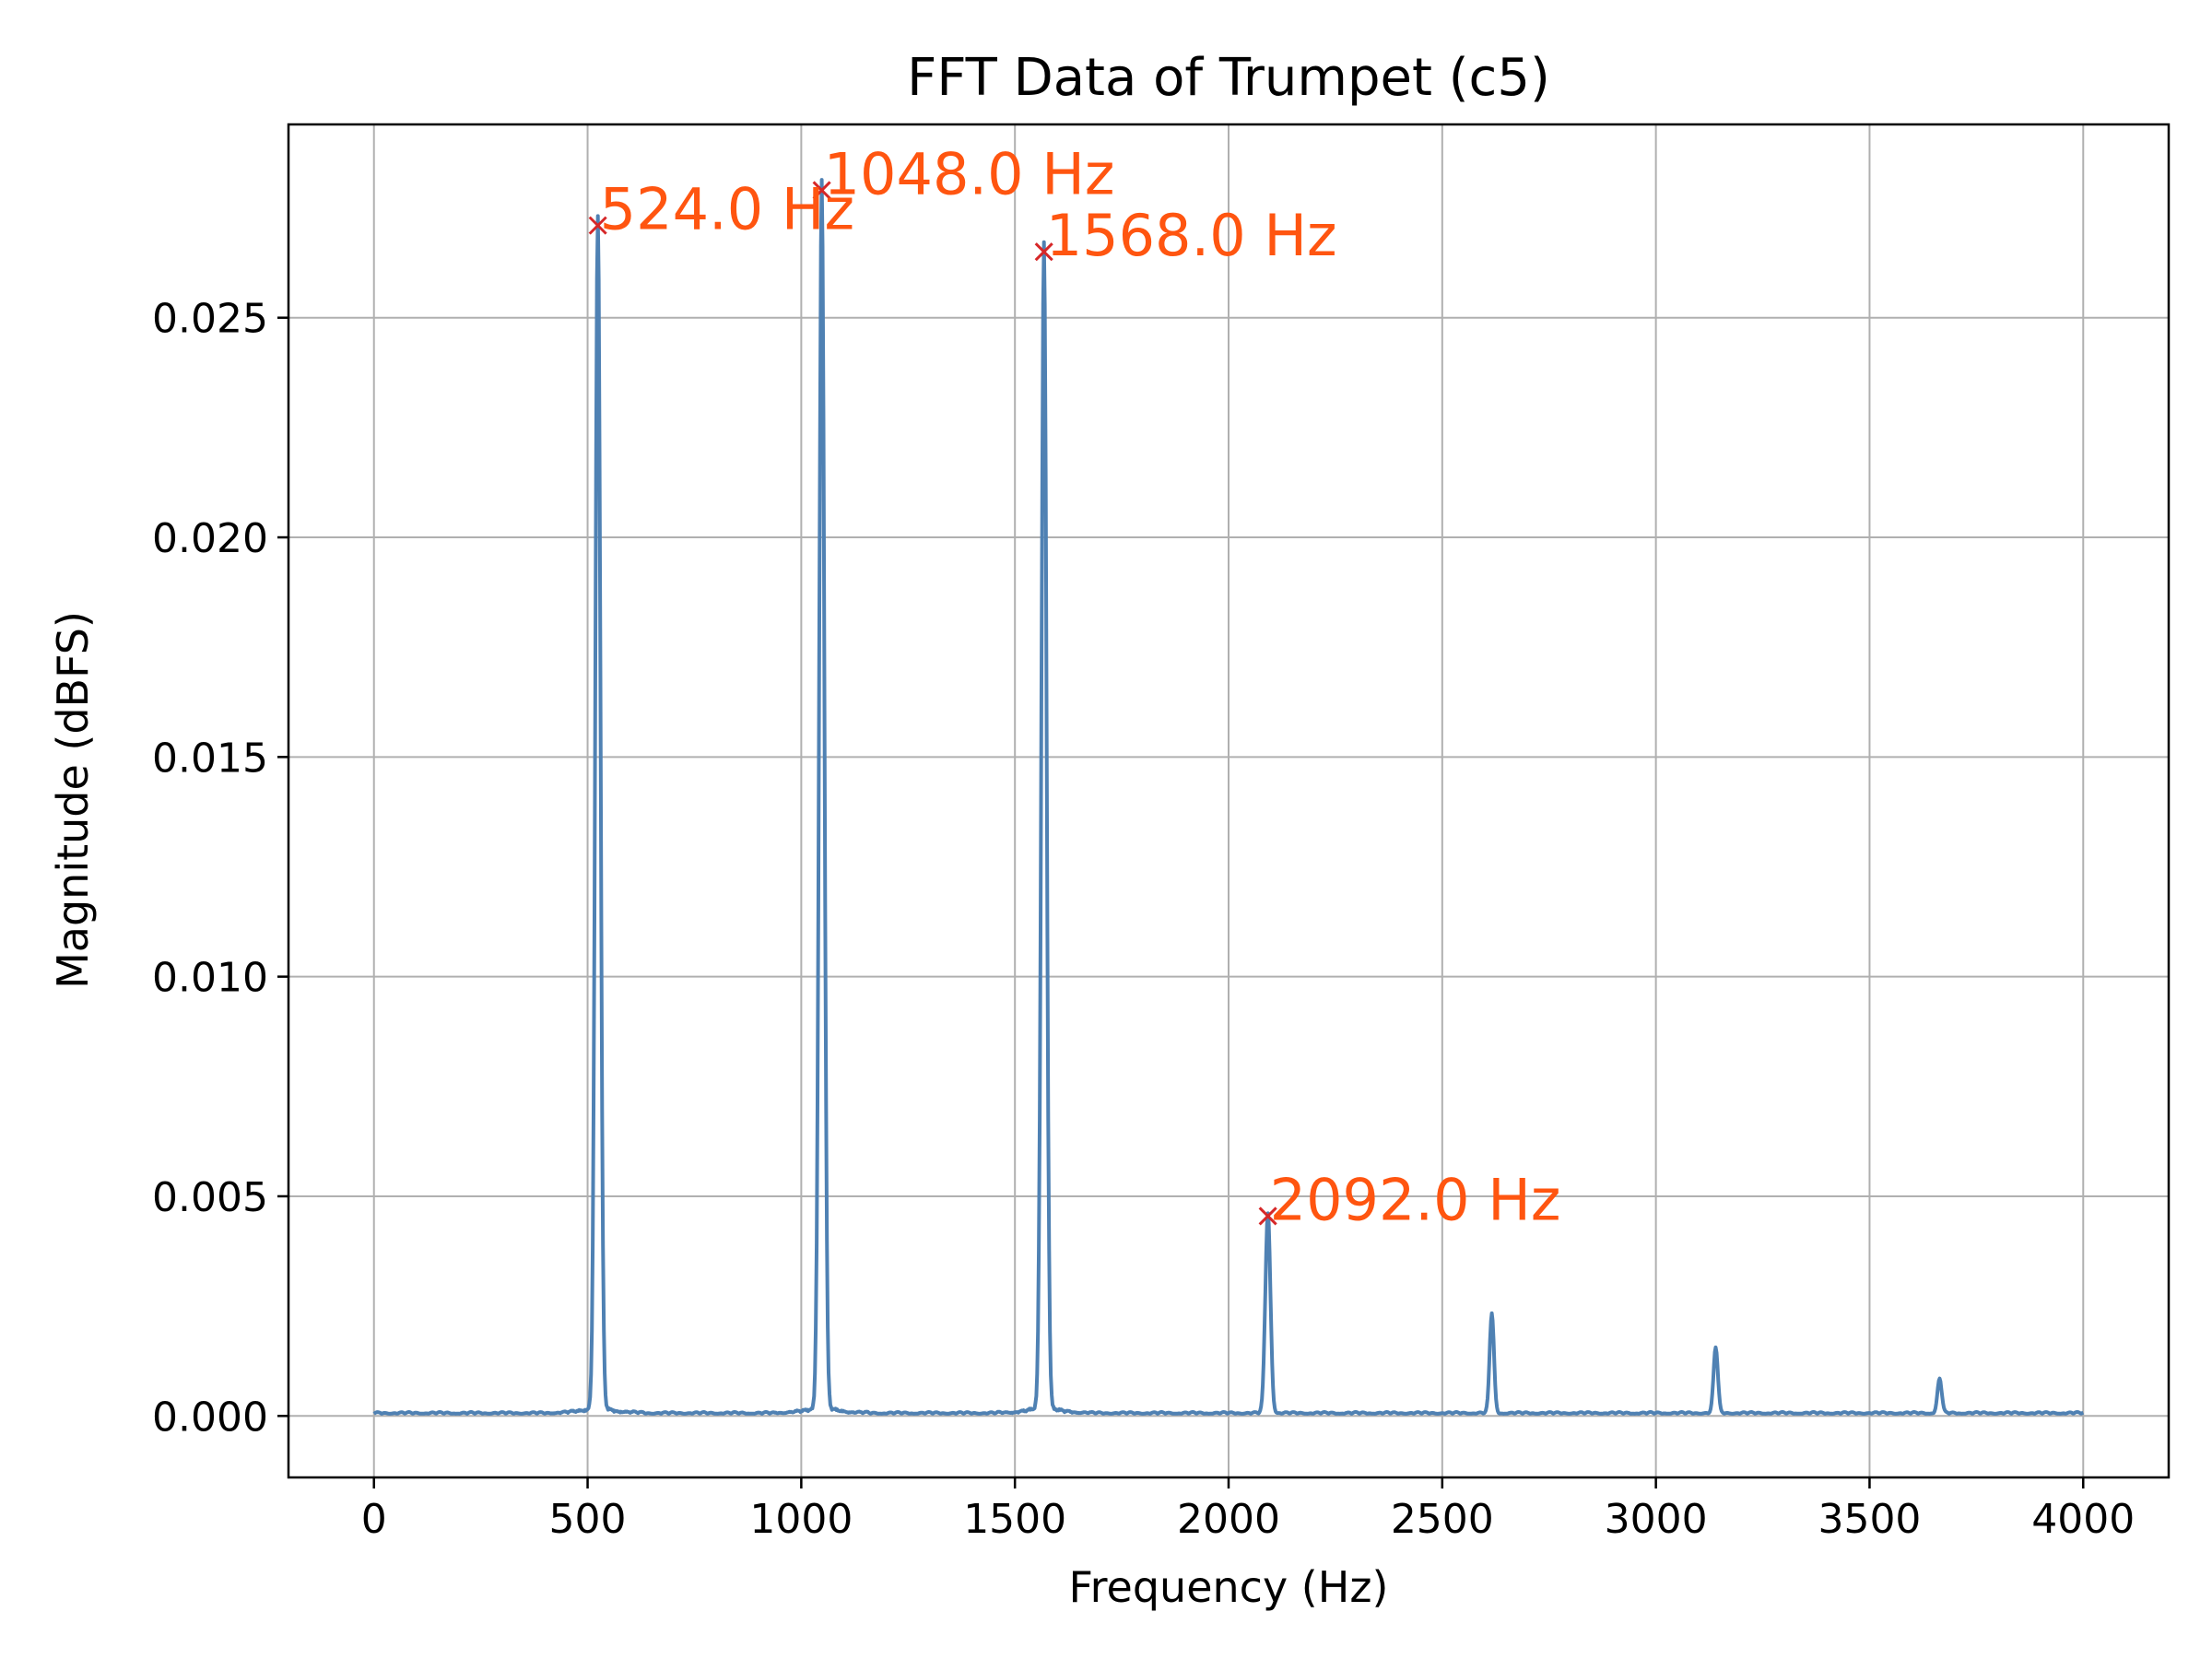 Image resolution: width=2212 pixels, height=1659 pixels. What do you see at coordinates (210, 1417) in the screenshot?
I see `y-tick-label-0: 0.000` at bounding box center [210, 1417].